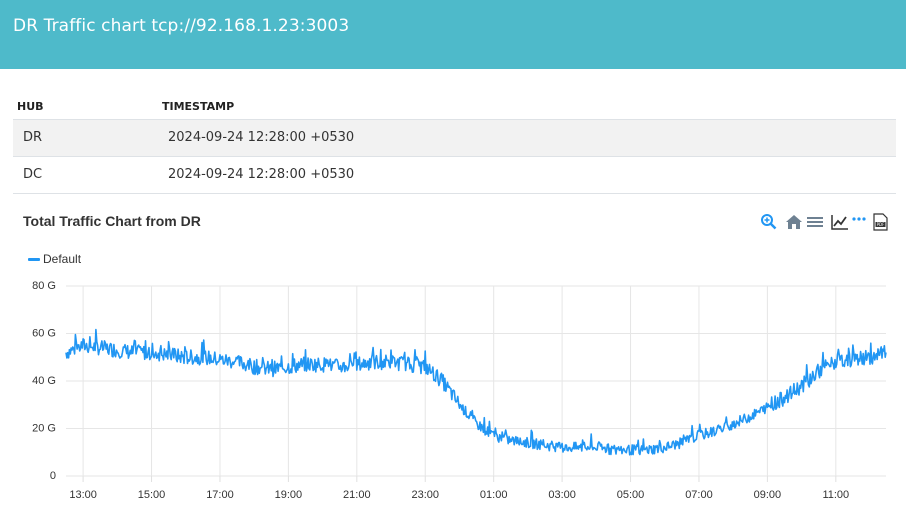 The width and height of the screenshot is (906, 529). I want to click on x-tick-label: 11:00, so click(835, 495).